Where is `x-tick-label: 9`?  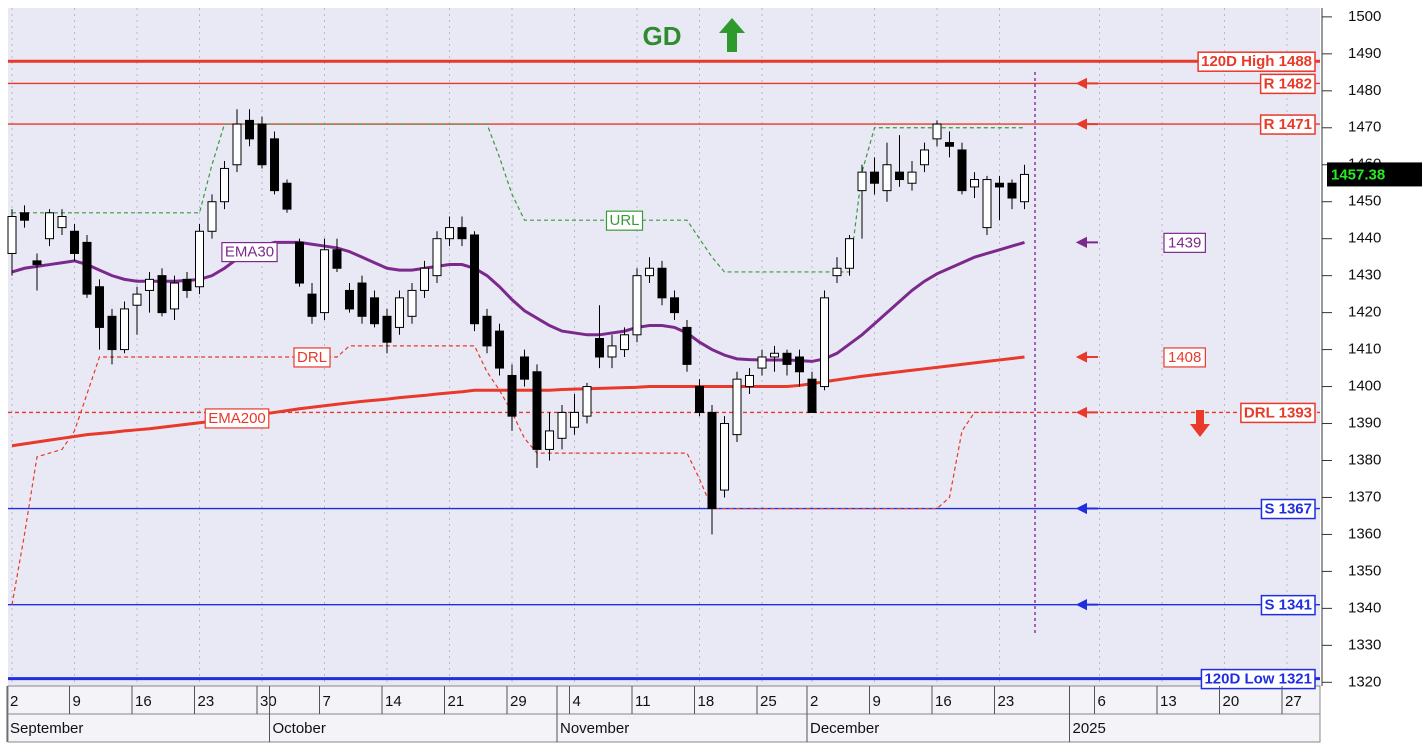 x-tick-label: 9 is located at coordinates (77, 701).